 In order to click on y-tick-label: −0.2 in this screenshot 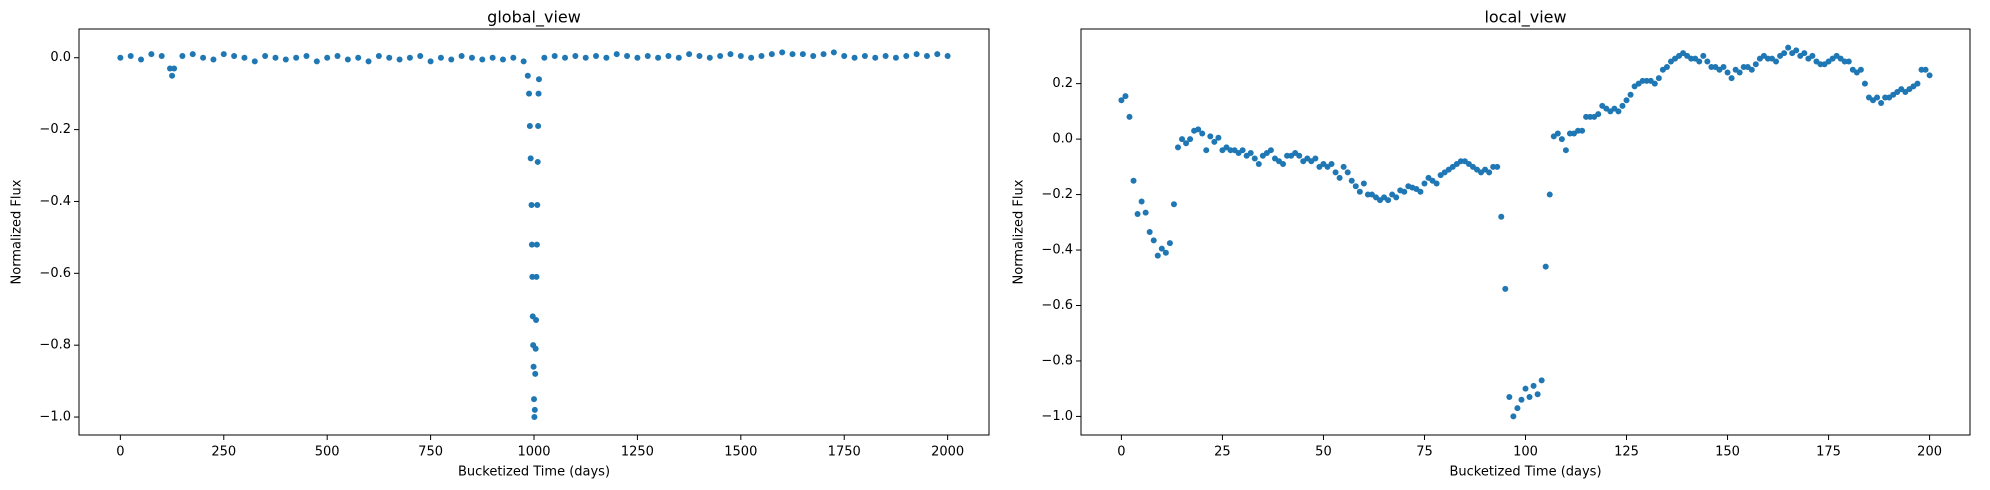, I will do `click(1057, 194)`.